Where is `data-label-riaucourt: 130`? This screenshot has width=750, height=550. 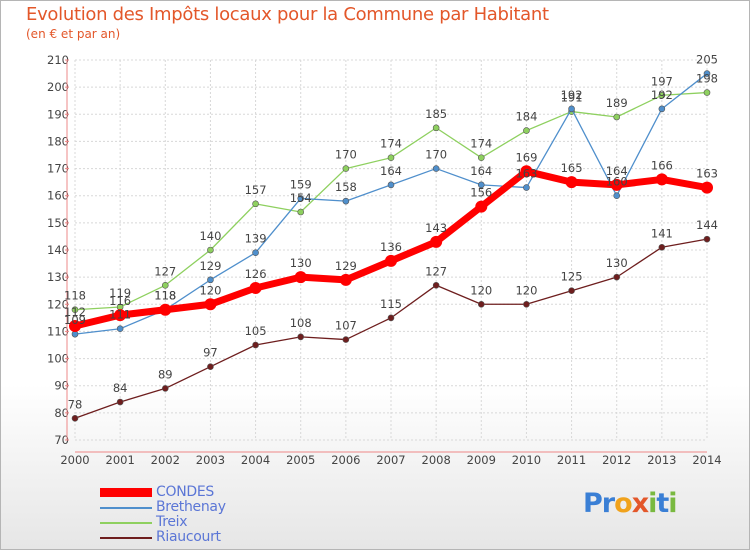 data-label-riaucourt: 130 is located at coordinates (617, 263).